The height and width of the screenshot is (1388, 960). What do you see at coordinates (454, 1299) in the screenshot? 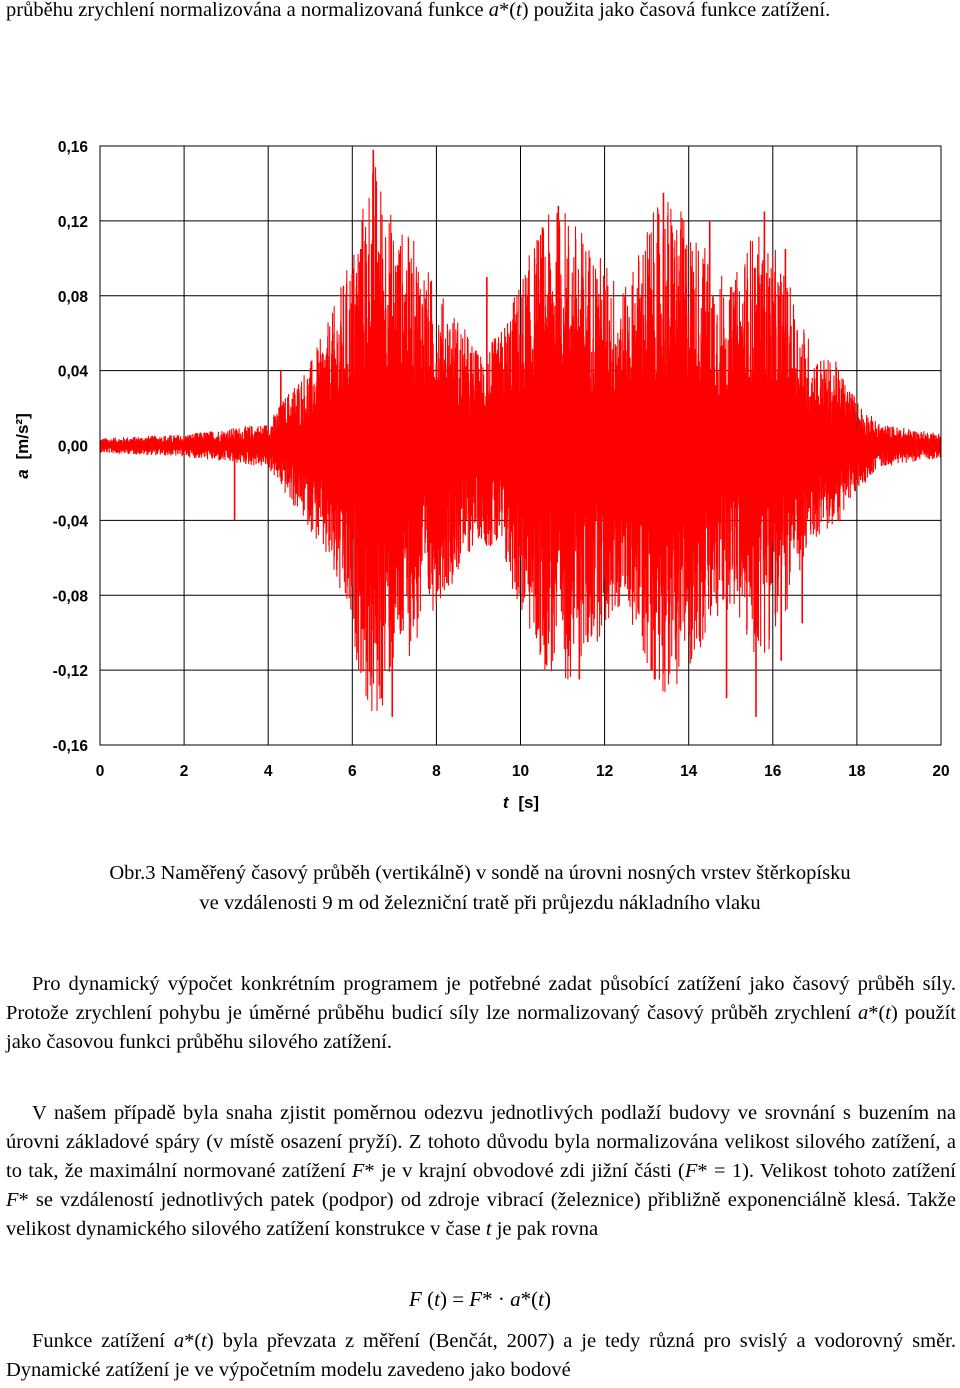
I see `formula-eq: ) =` at bounding box center [454, 1299].